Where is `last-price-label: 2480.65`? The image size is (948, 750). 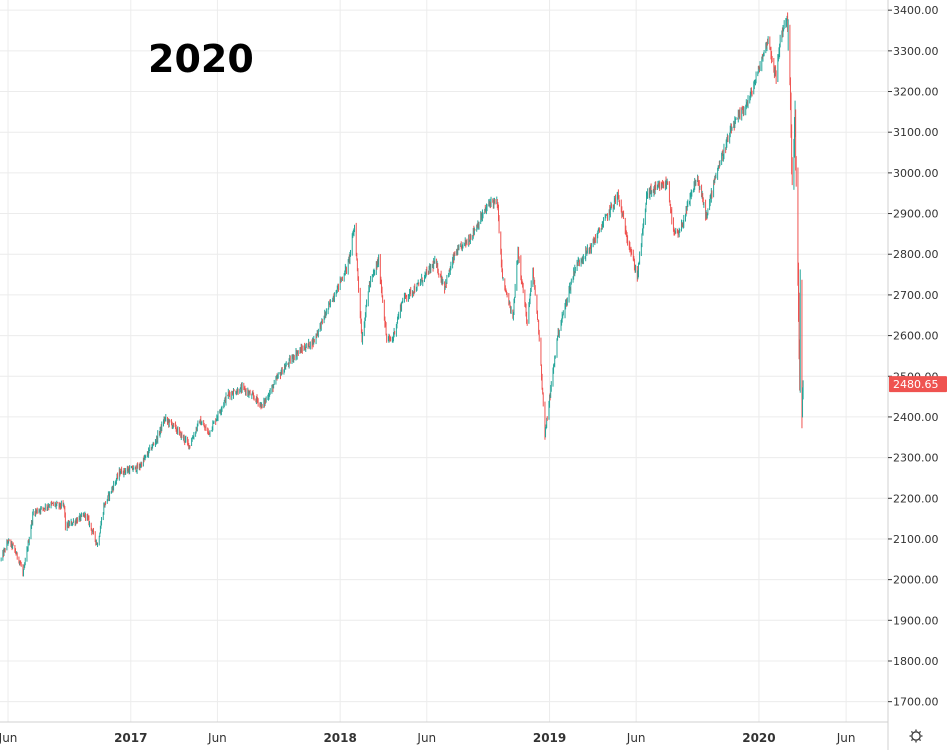
last-price-label: 2480.65 is located at coordinates (916, 384).